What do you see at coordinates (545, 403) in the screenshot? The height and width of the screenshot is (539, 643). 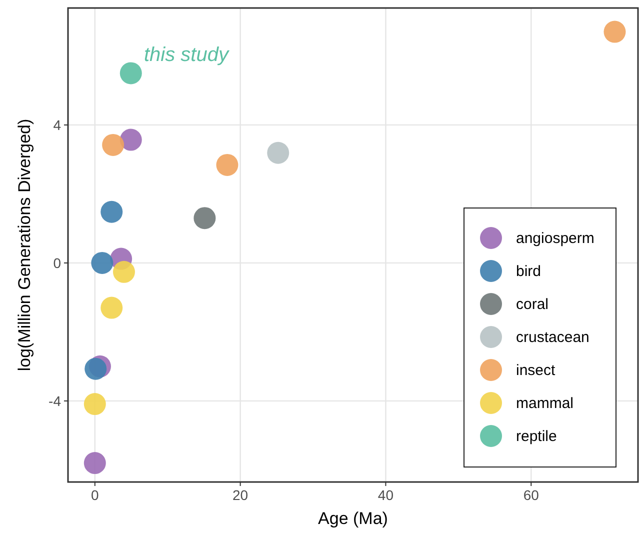 I see `legend-label: mammal` at bounding box center [545, 403].